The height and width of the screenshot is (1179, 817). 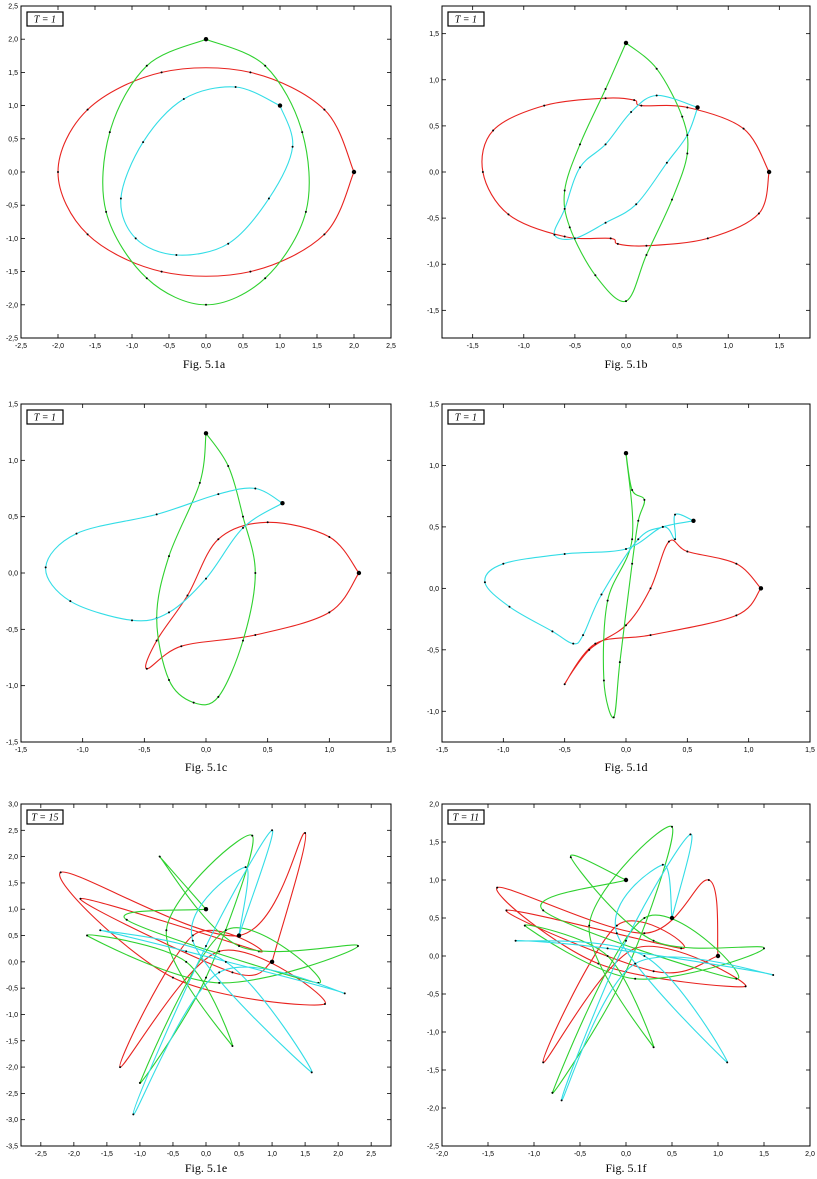 What do you see at coordinates (12, 1147) in the screenshot?
I see `y-tick-label: -3,5` at bounding box center [12, 1147].